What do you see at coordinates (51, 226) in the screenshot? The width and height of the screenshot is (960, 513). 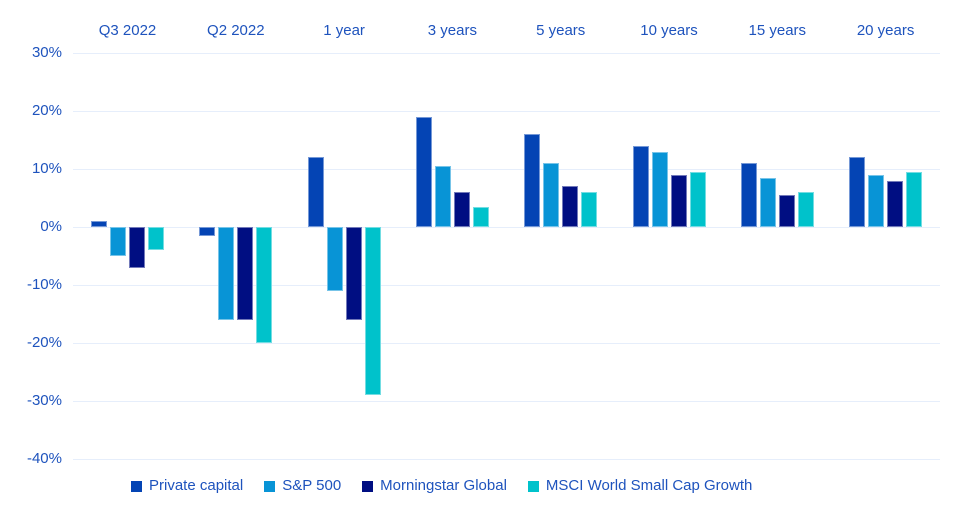 I see `y-tick-label: 0%` at bounding box center [51, 226].